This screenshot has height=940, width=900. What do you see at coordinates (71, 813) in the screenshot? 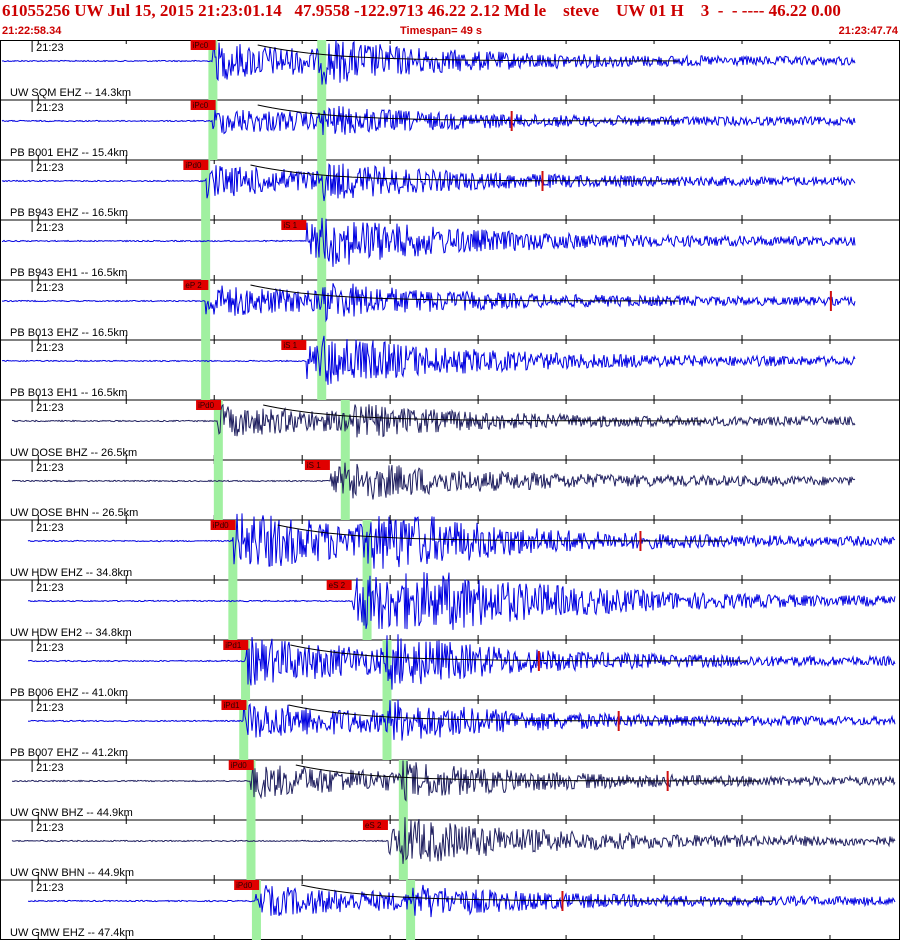
I see `channel-label: UW GNW BHZ -- 44.9km` at bounding box center [71, 813].